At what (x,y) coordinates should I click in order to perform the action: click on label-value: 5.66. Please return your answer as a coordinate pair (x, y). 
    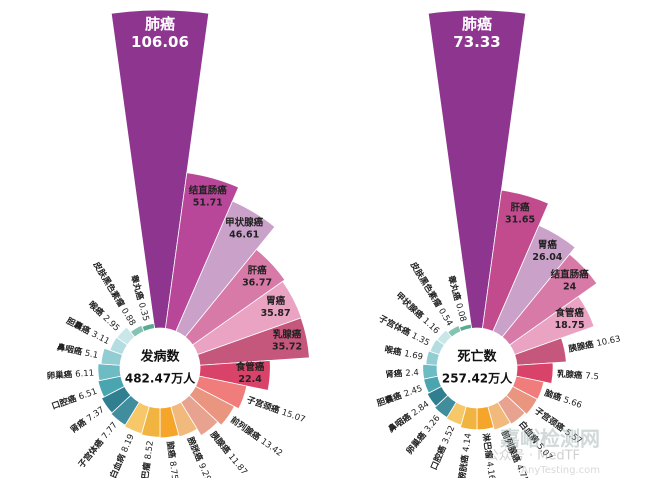
    Looking at the image, I should click on (572, 403).